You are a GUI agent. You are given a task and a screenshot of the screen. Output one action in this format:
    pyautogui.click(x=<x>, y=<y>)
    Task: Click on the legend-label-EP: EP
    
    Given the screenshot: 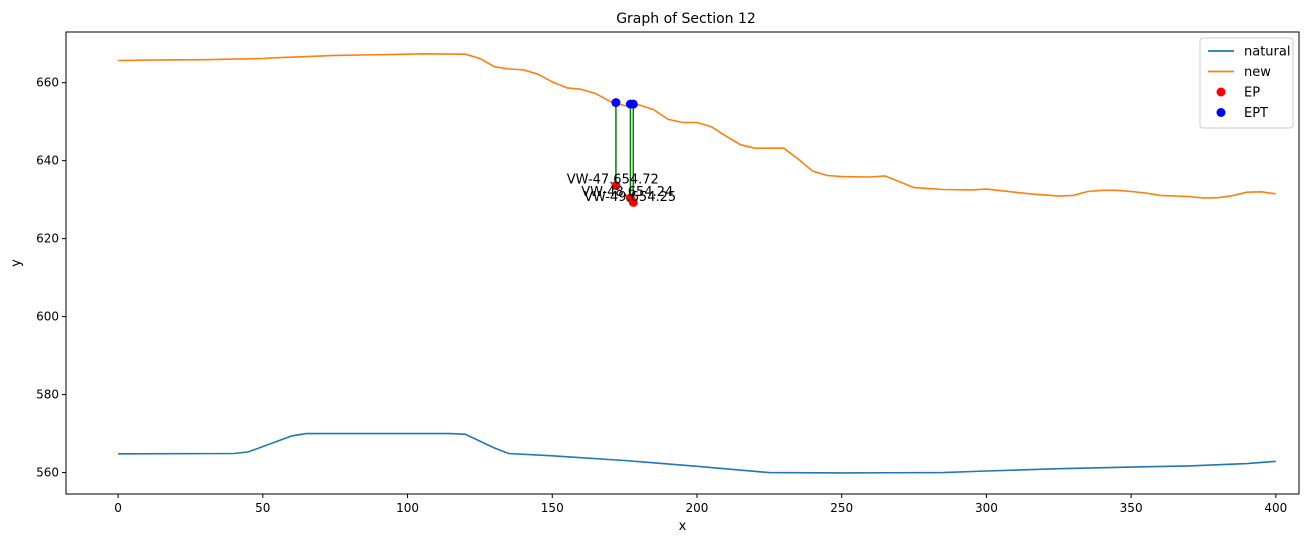 What is the action you would take?
    pyautogui.click(x=1252, y=93)
    